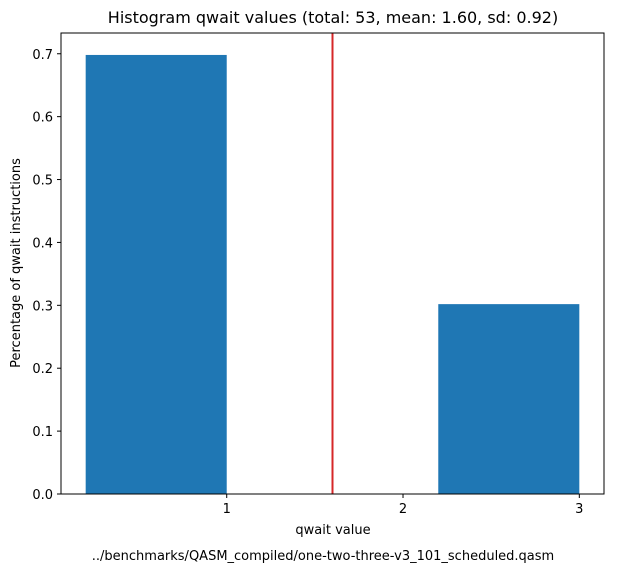 Image resolution: width=617 pixels, height=573 pixels. I want to click on y-tick-label: 0.5, so click(42, 181).